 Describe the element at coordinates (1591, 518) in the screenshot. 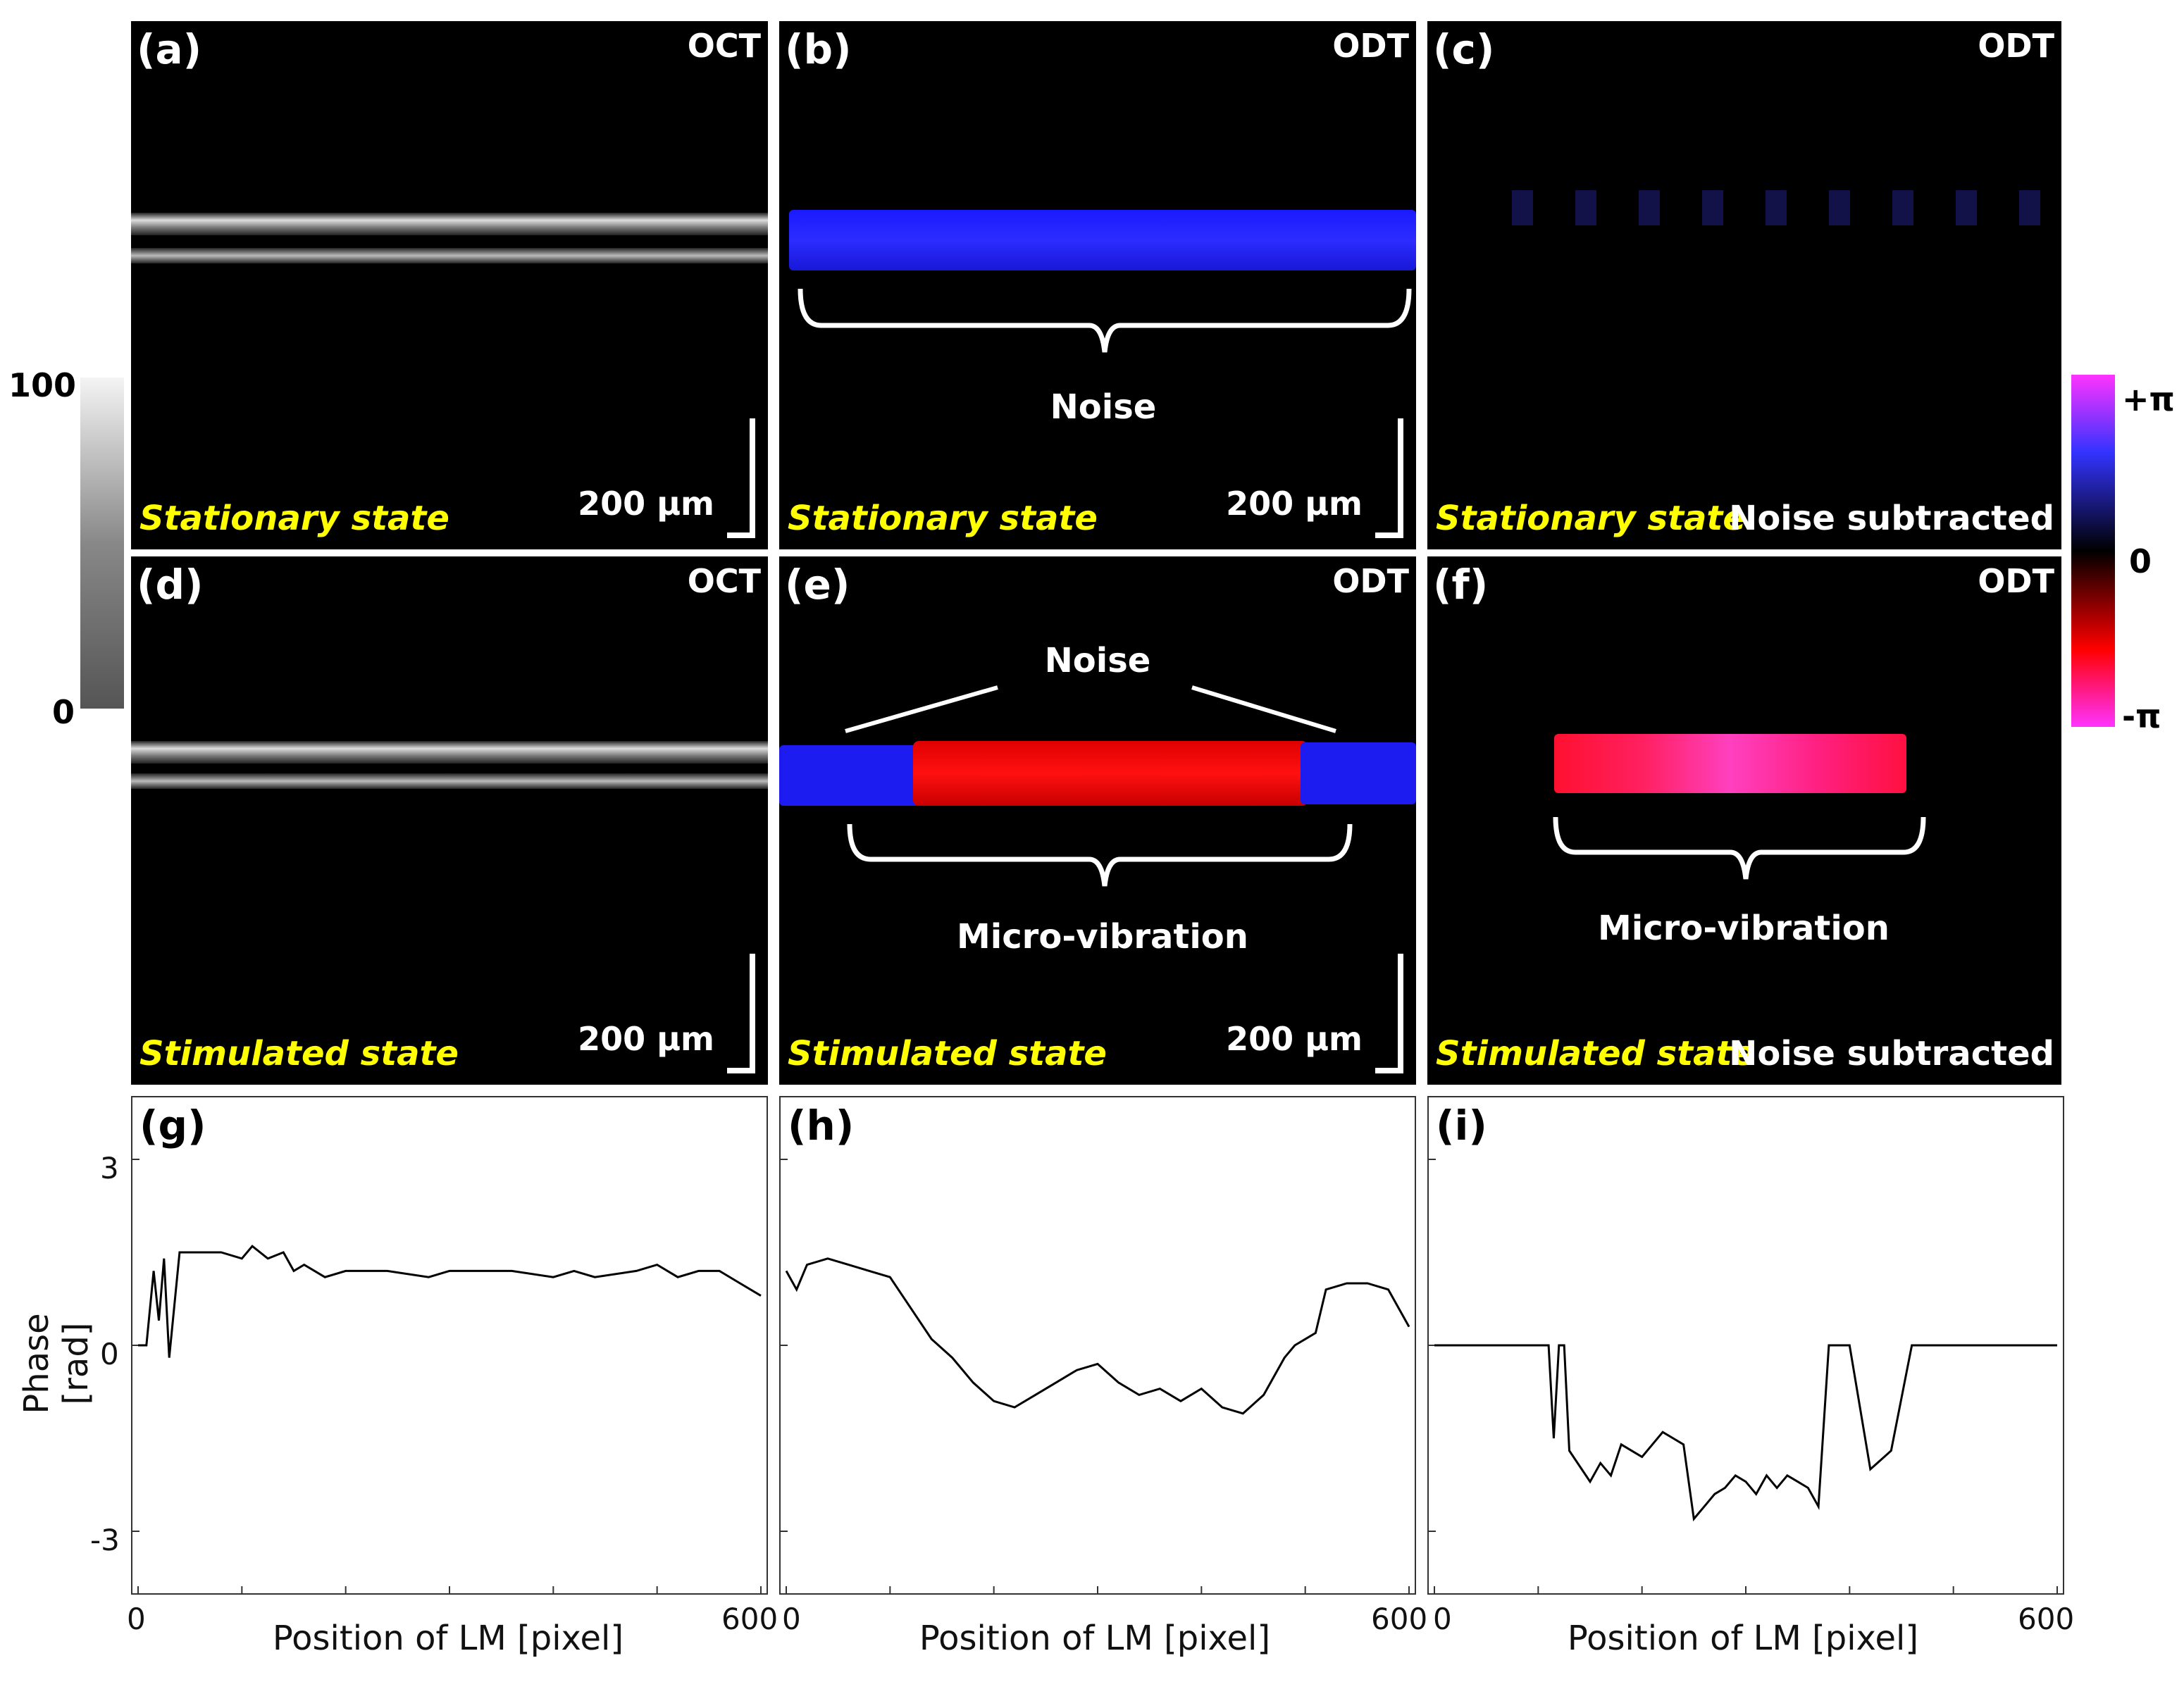

I see `panel-c-state: Stationary state` at that location.